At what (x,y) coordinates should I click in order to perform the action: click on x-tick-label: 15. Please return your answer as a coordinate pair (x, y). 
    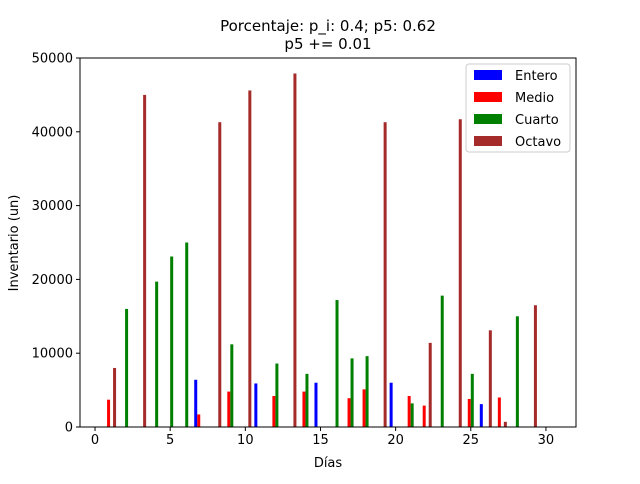
    Looking at the image, I should click on (320, 440).